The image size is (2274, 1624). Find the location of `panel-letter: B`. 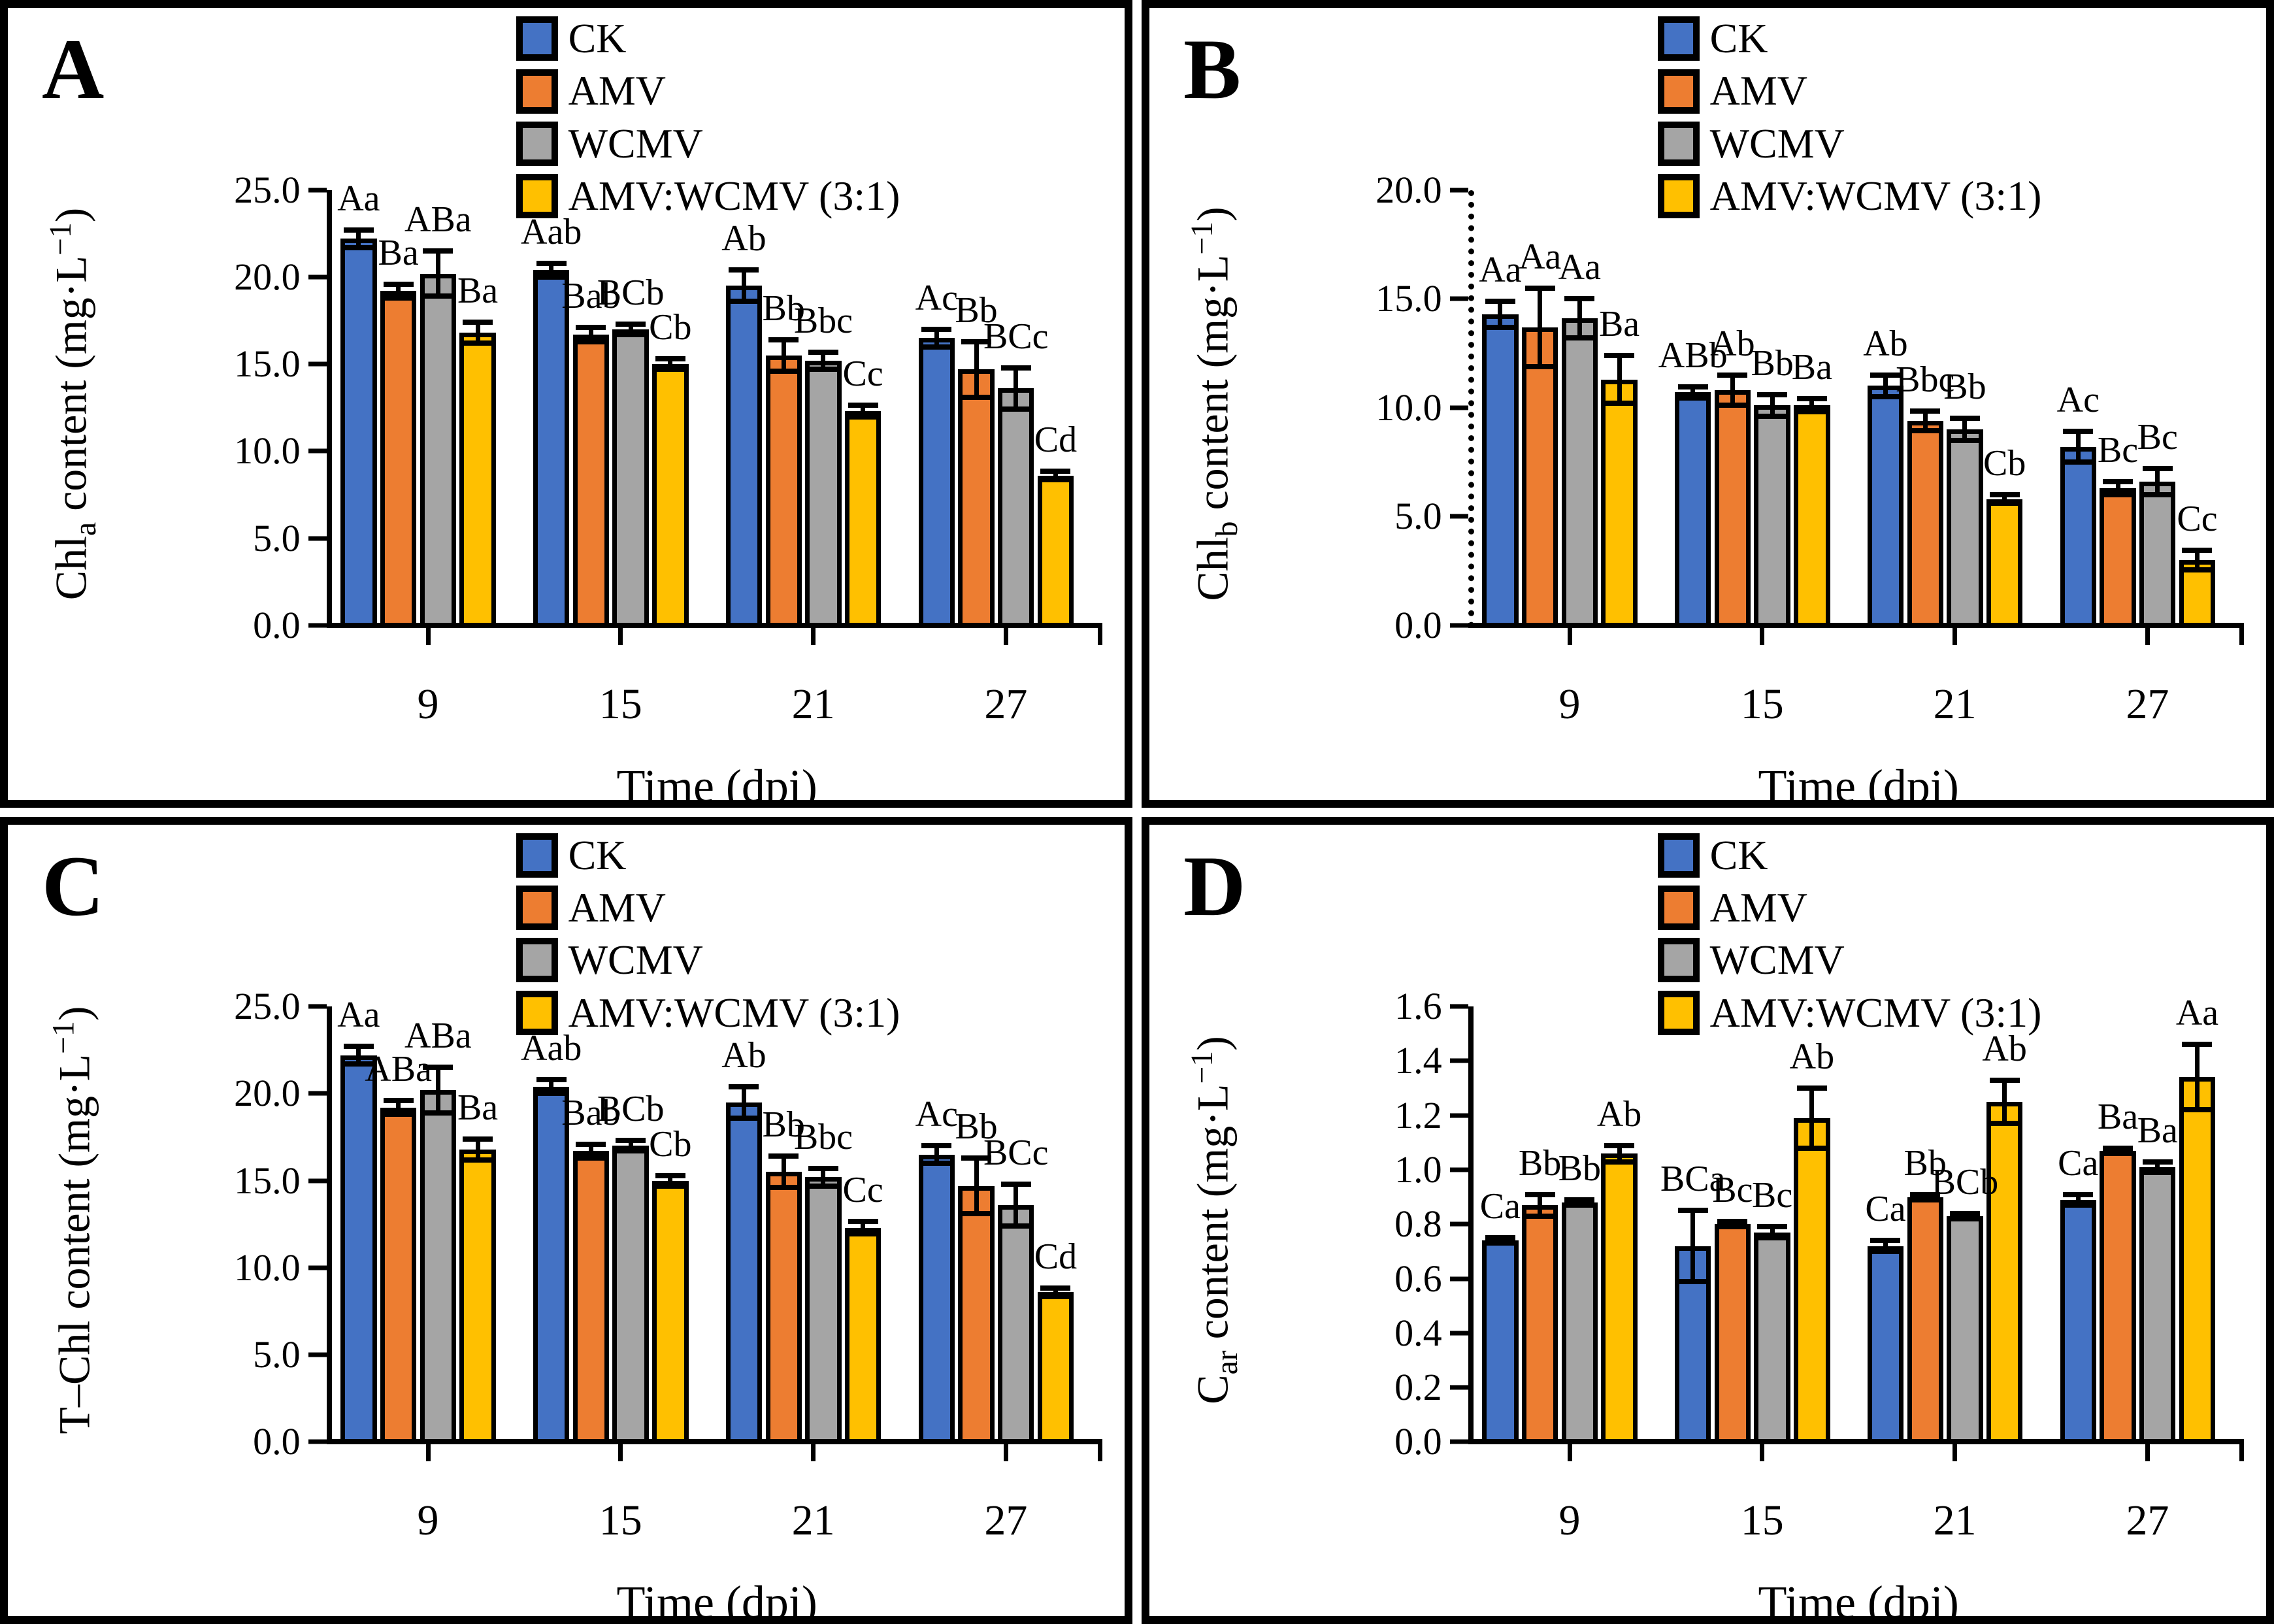

panel-letter: B is located at coordinates (1213, 69).